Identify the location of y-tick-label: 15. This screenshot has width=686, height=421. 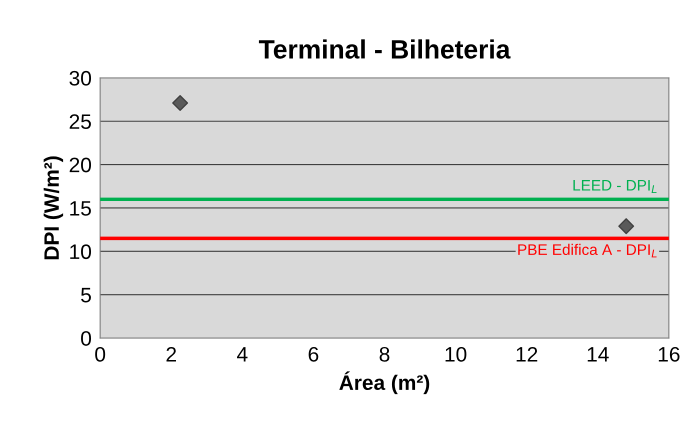
(80, 208).